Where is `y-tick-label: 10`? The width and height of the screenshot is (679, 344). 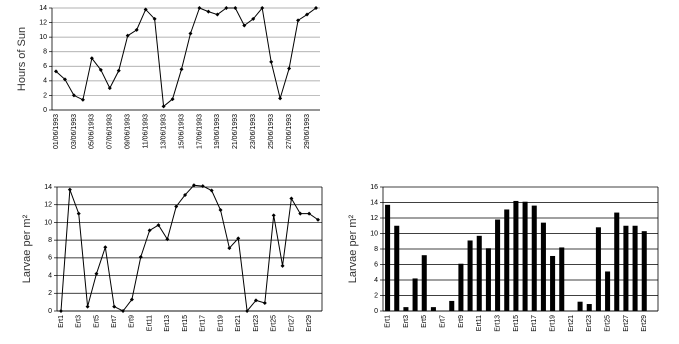 y-tick-label: 10 is located at coordinates (43, 37).